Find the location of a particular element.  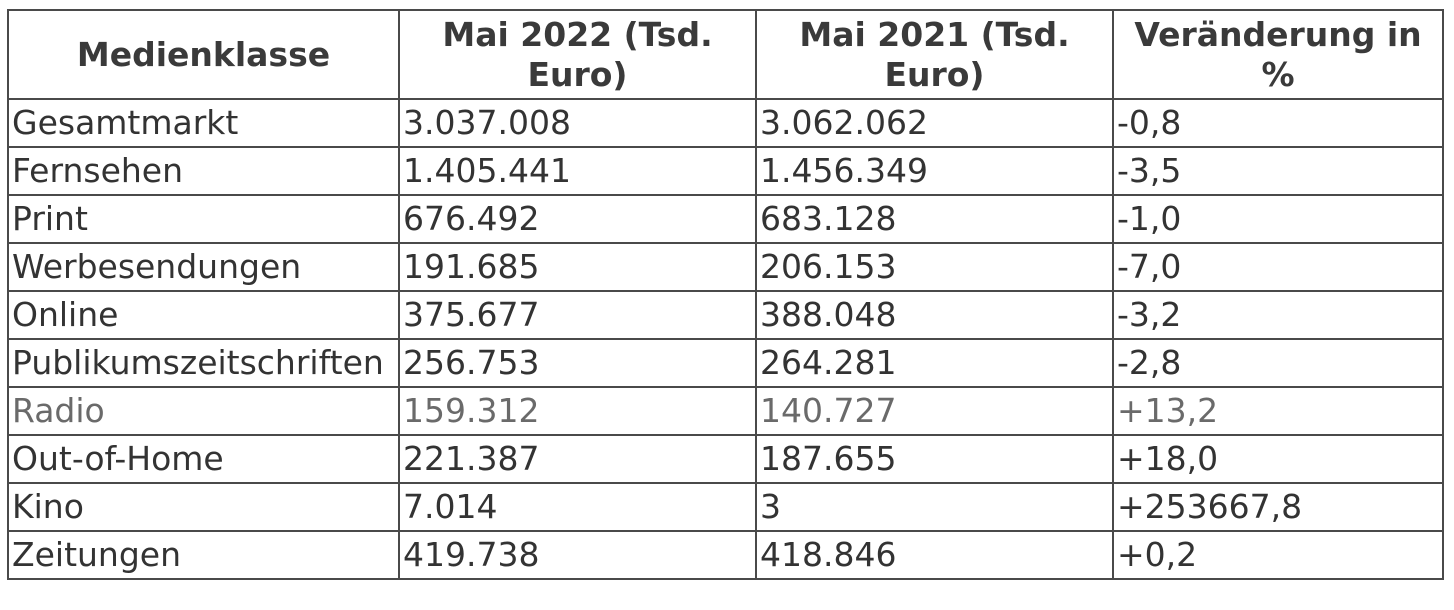

cell-mai-2022: 1.405.441 is located at coordinates (577, 171).